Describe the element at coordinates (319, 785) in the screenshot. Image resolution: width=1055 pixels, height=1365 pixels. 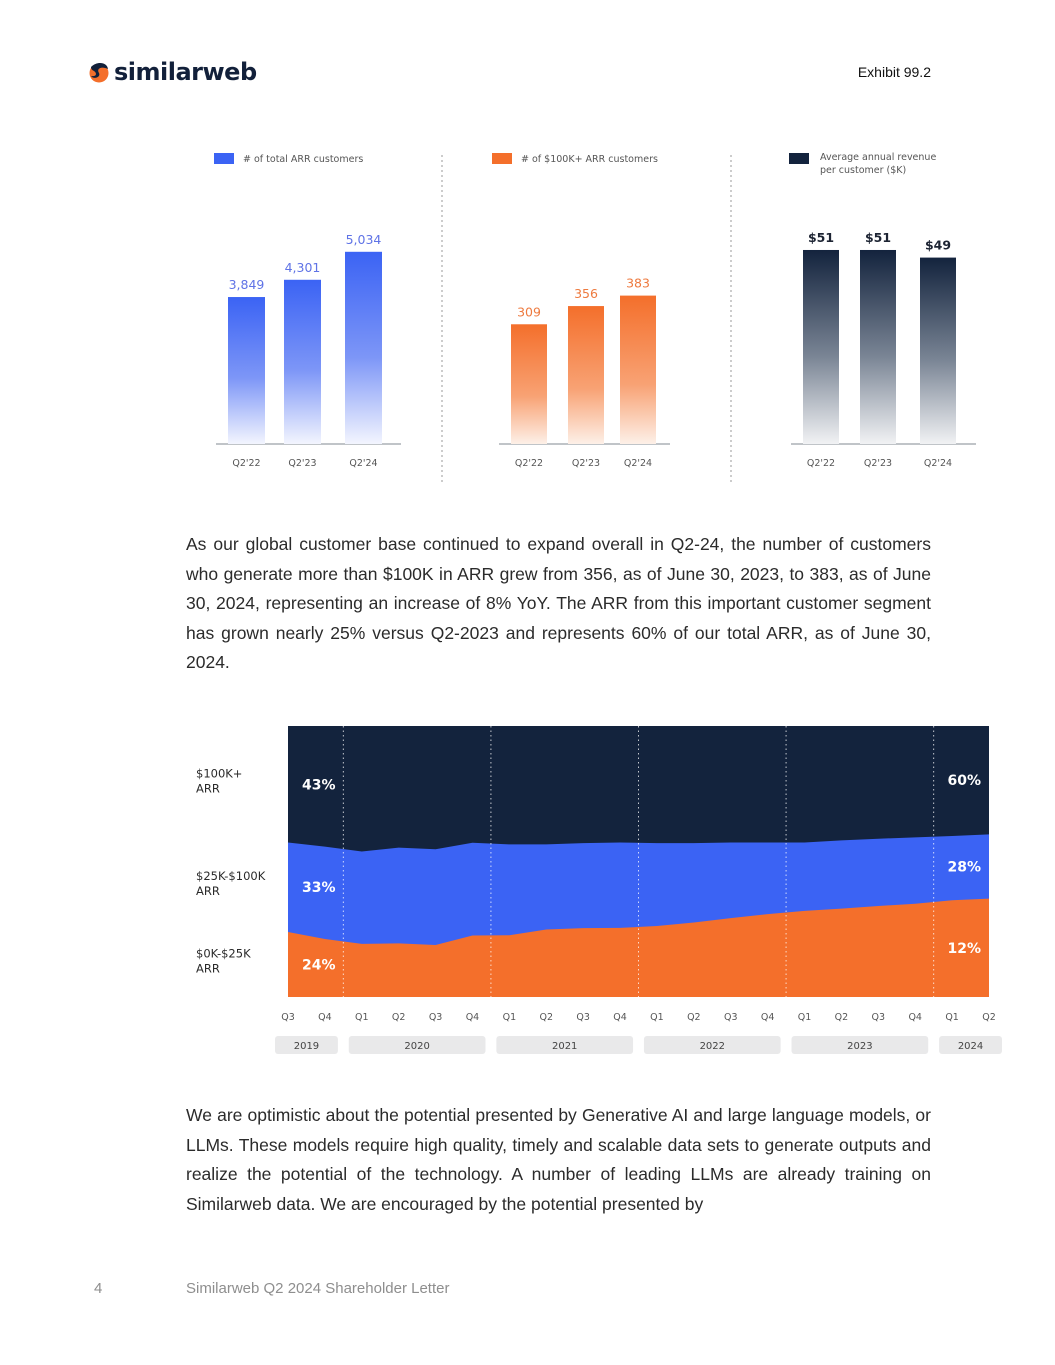
I see `series-start-label: 43%` at that location.